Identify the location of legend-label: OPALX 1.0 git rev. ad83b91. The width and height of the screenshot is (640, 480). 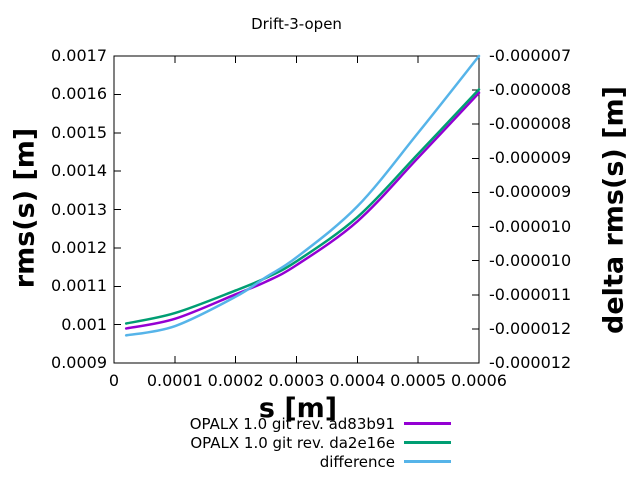
(292, 423).